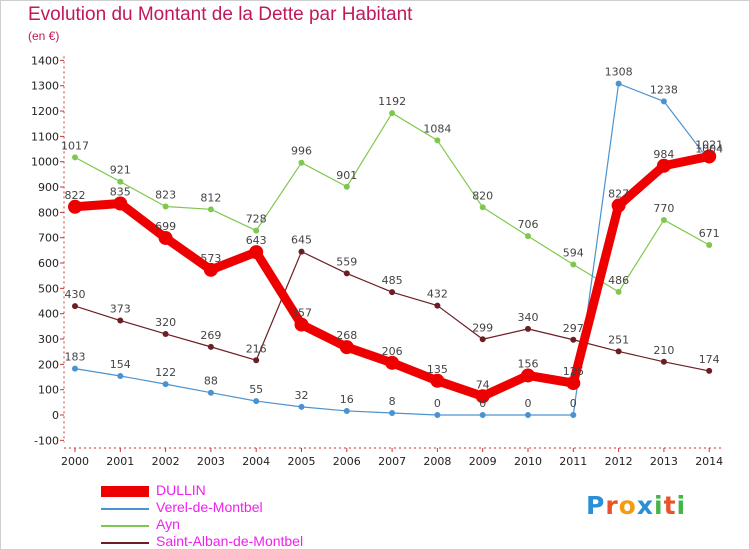  I want to click on legend-label: Verel-de-Montbel, so click(209, 507).